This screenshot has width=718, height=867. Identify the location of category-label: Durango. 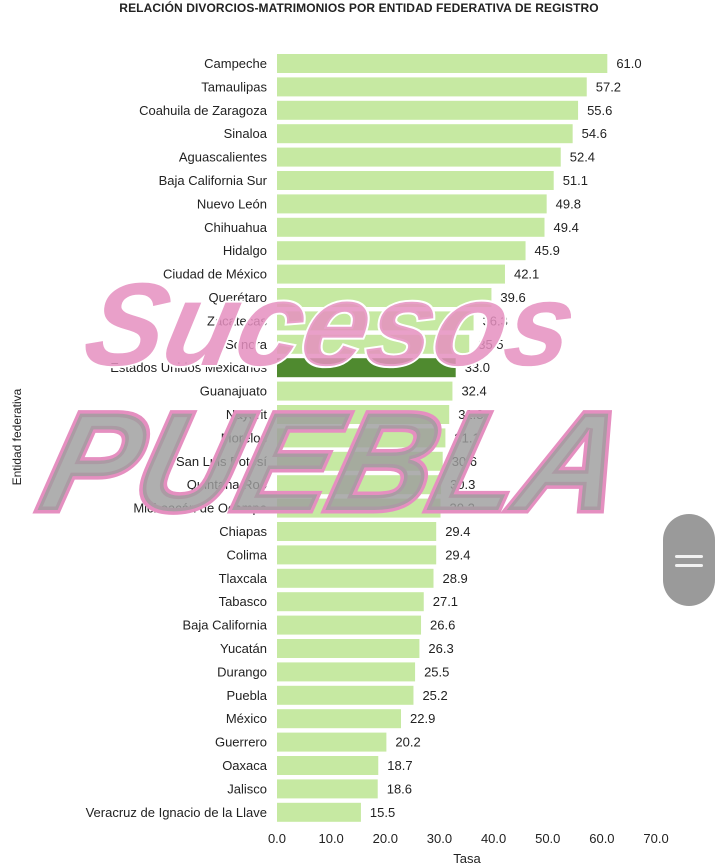
(242, 671).